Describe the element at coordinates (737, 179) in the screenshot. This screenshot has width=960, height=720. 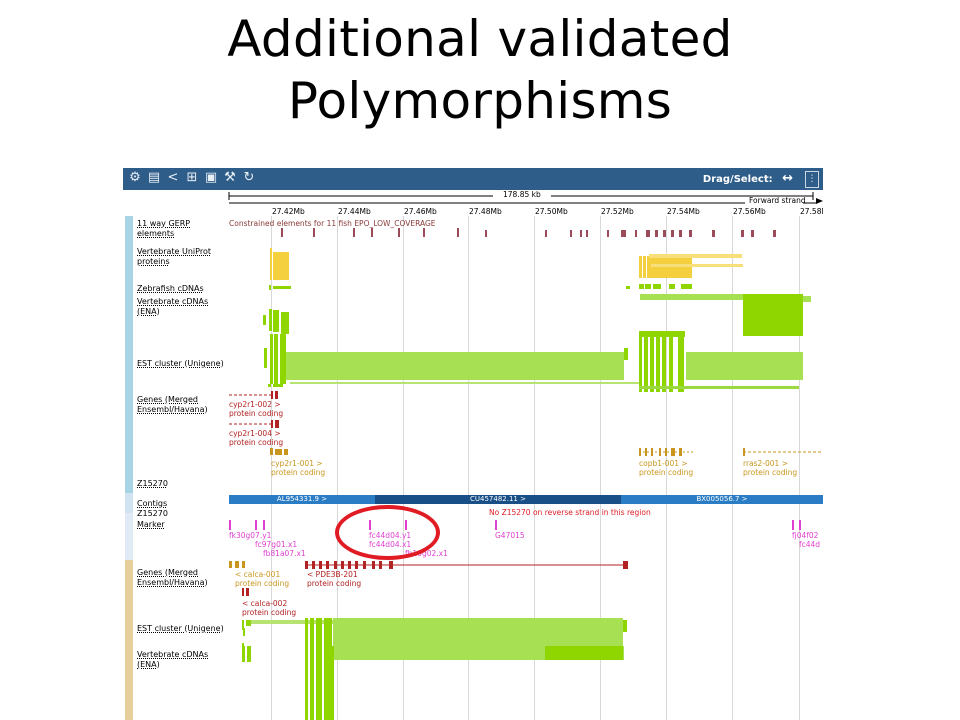
I see `drag-select-text: Drag/Select:` at that location.